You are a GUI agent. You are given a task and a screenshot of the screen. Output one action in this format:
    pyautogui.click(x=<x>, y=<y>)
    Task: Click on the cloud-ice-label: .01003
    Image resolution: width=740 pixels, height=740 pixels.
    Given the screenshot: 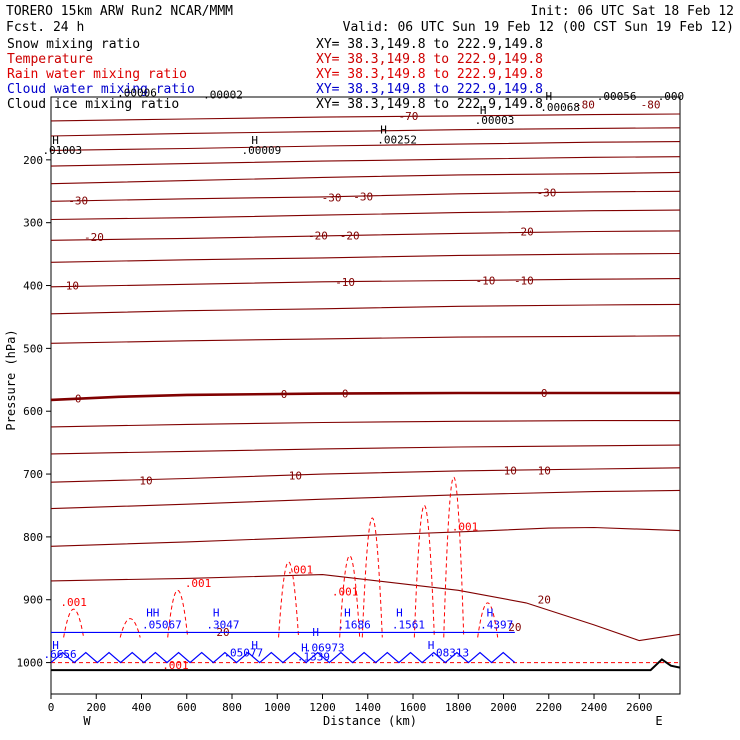 What is the action you would take?
    pyautogui.click(x=62, y=150)
    